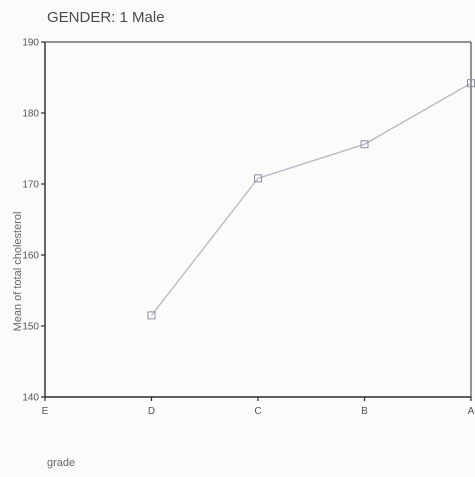 Image resolution: width=475 pixels, height=477 pixels. Describe the element at coordinates (30, 256) in the screenshot. I see `y-tick-label: 160` at that location.